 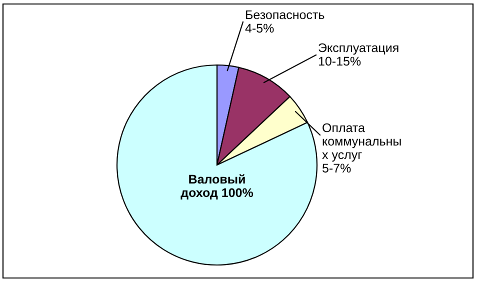 What do you see at coordinates (361, 142) in the screenshot?
I see `slice-label: Оплата коммунальны х услуг` at bounding box center [361, 142].